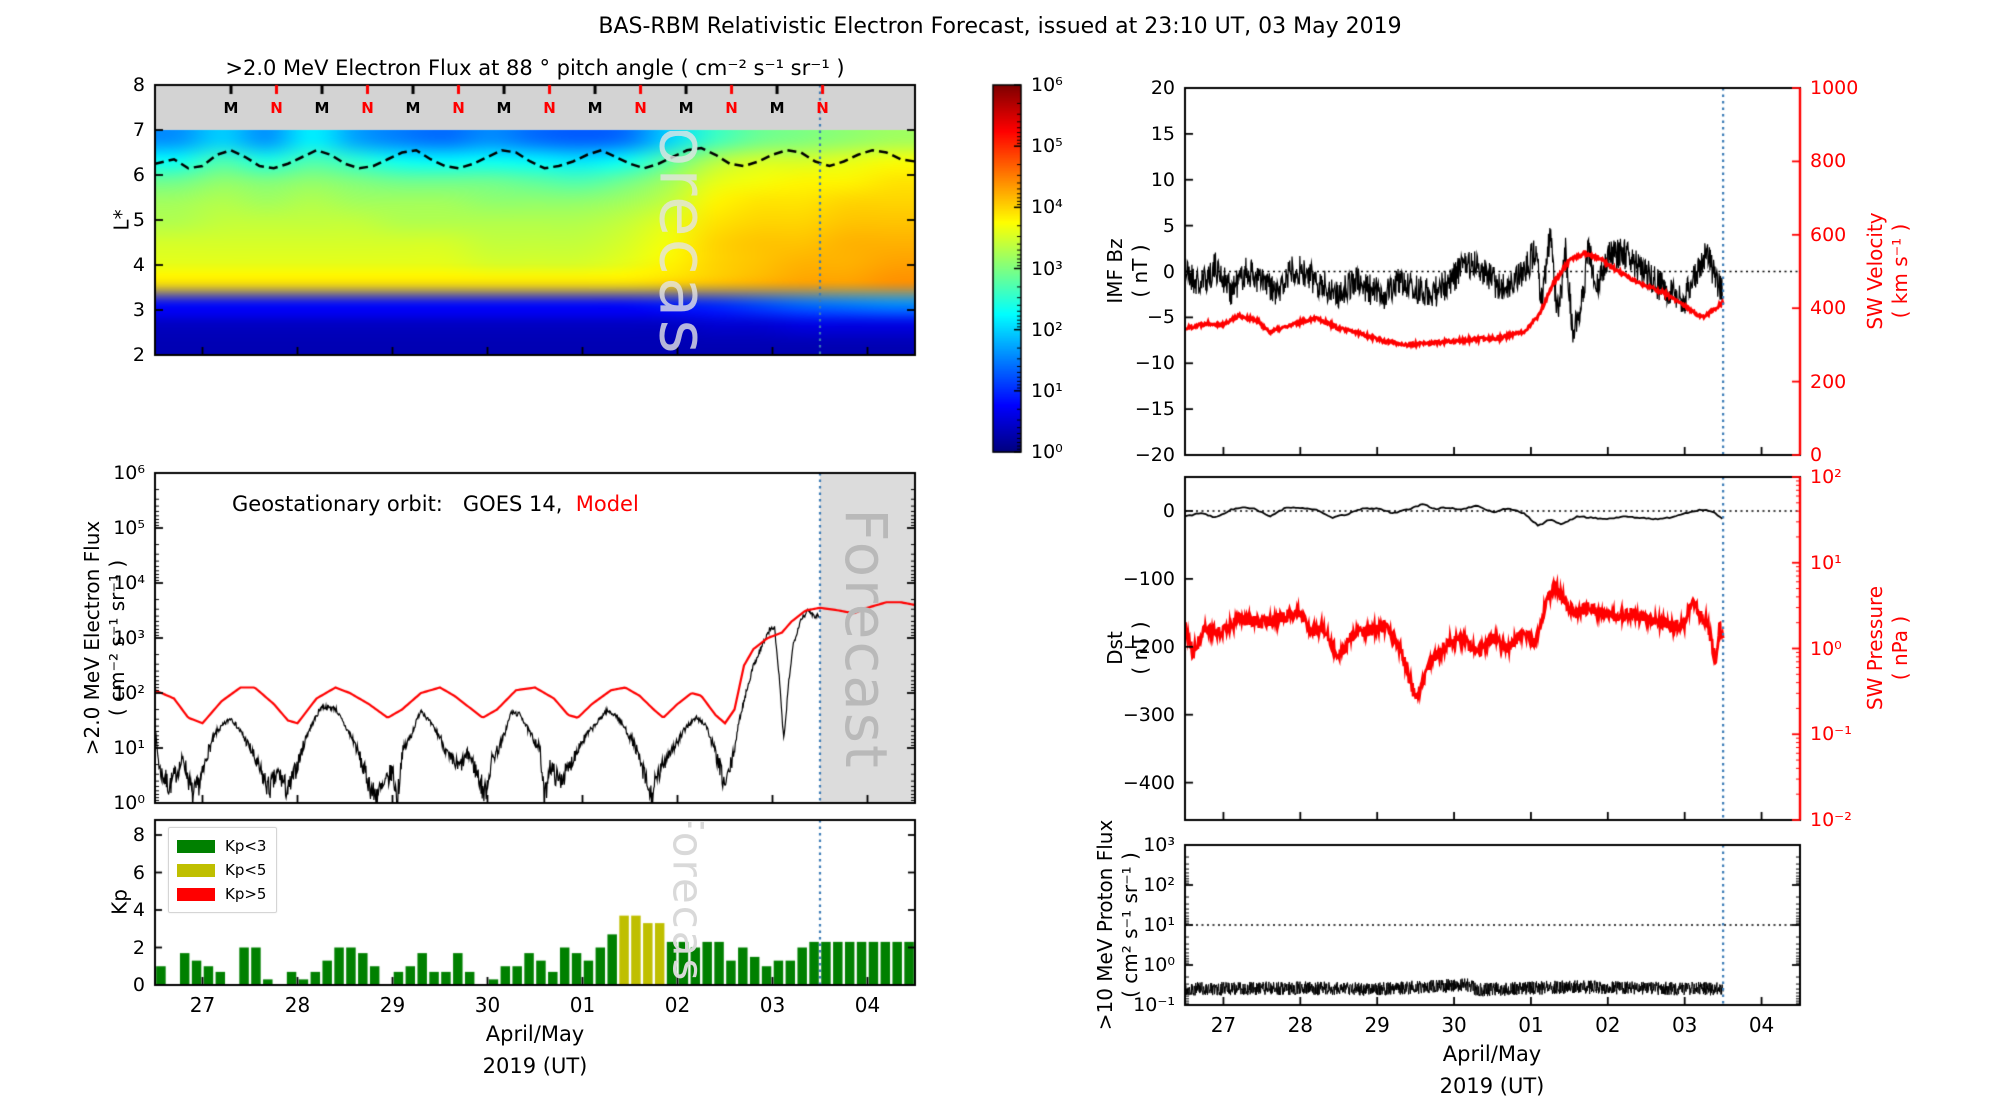 The height and width of the screenshot is (1100, 2000). I want to click on heatmap-y-tick-label: 7, so click(138, 130).